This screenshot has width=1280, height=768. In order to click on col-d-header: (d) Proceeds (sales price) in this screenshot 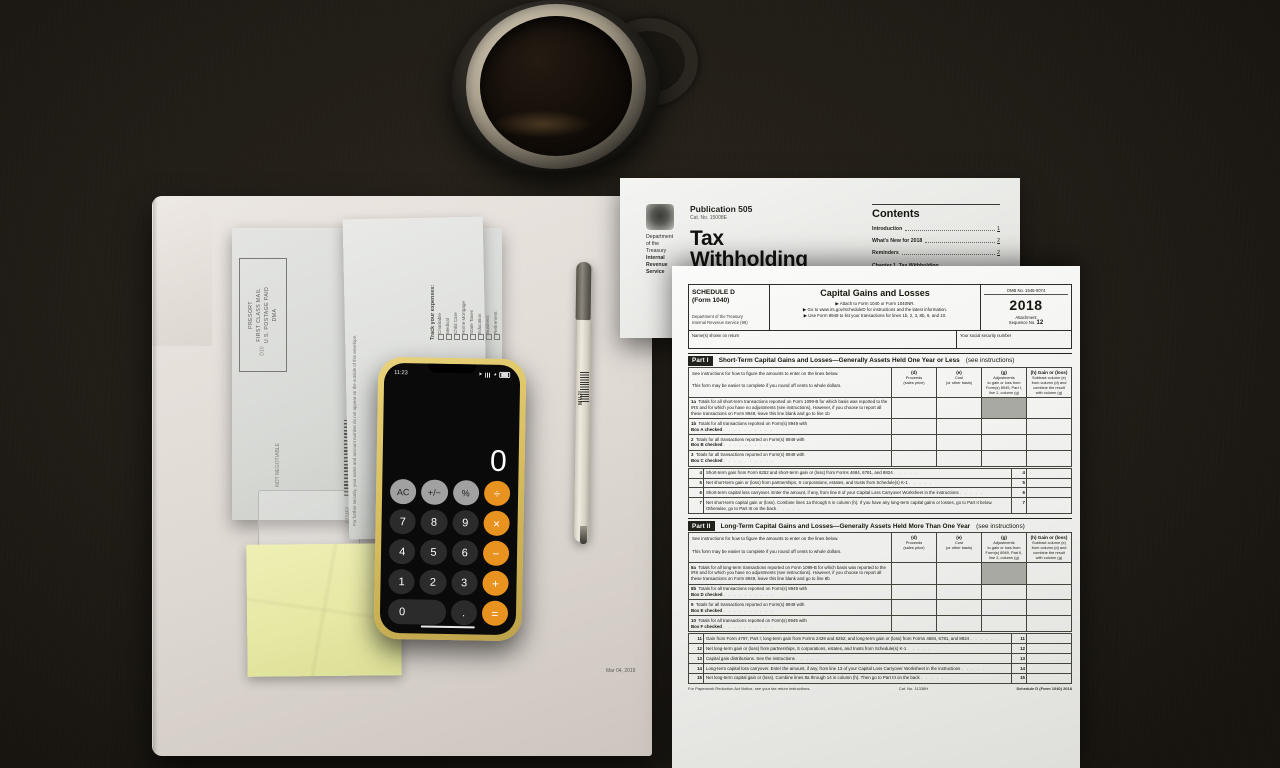, I will do `click(914, 382)`.